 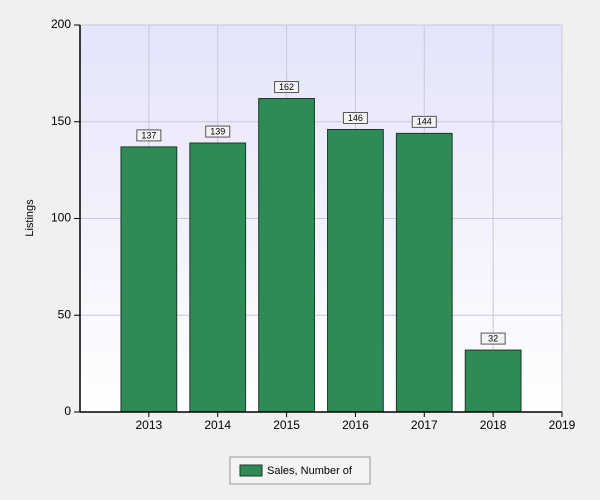 I want to click on x-tick-label: 2019, so click(x=562, y=425).